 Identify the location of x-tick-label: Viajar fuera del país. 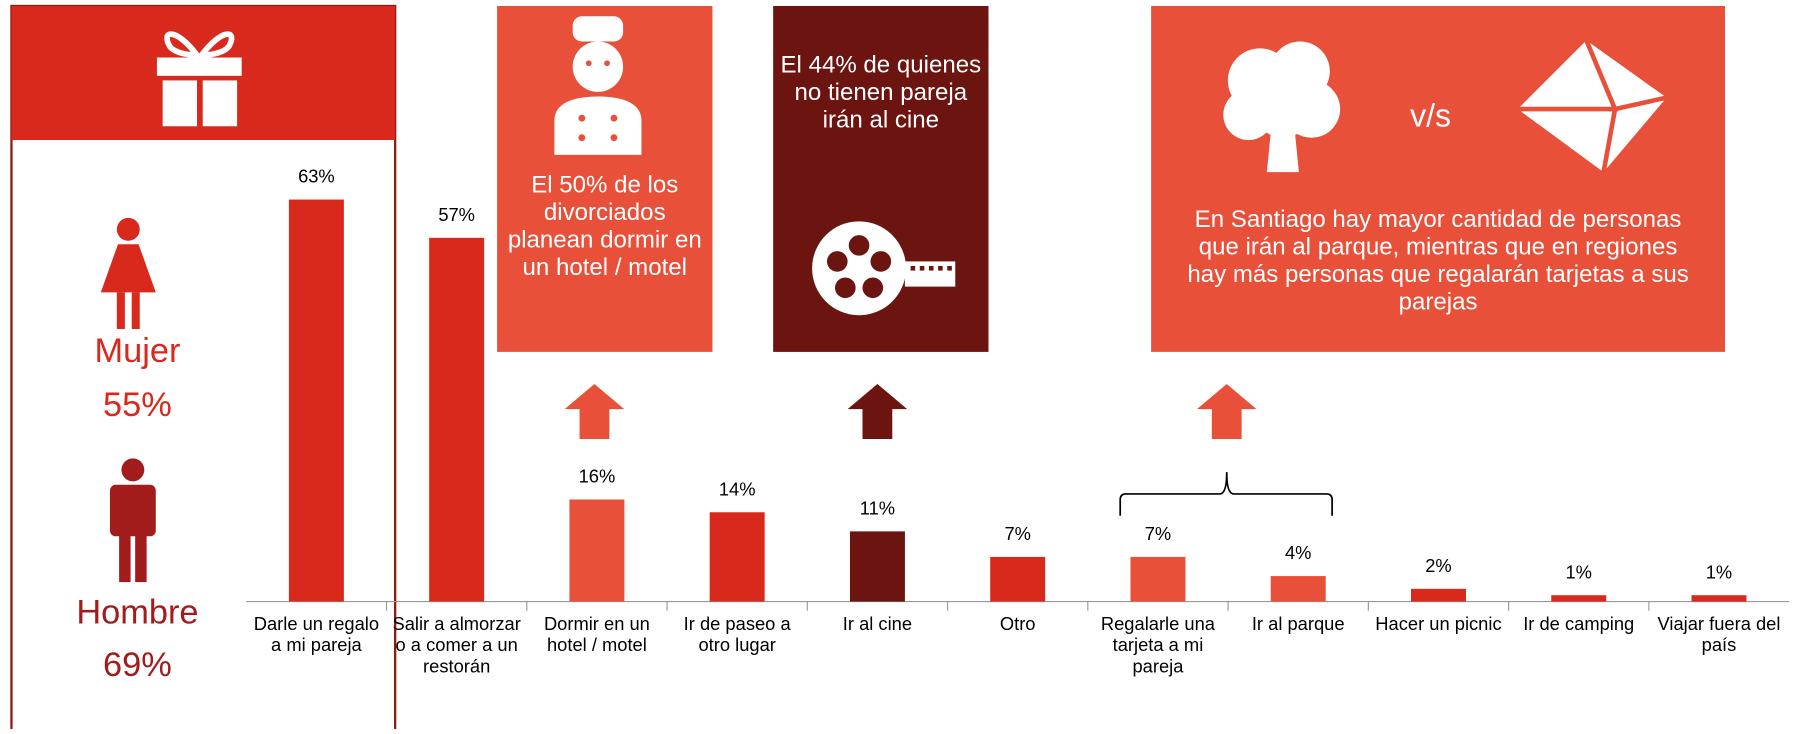
(1719, 635).